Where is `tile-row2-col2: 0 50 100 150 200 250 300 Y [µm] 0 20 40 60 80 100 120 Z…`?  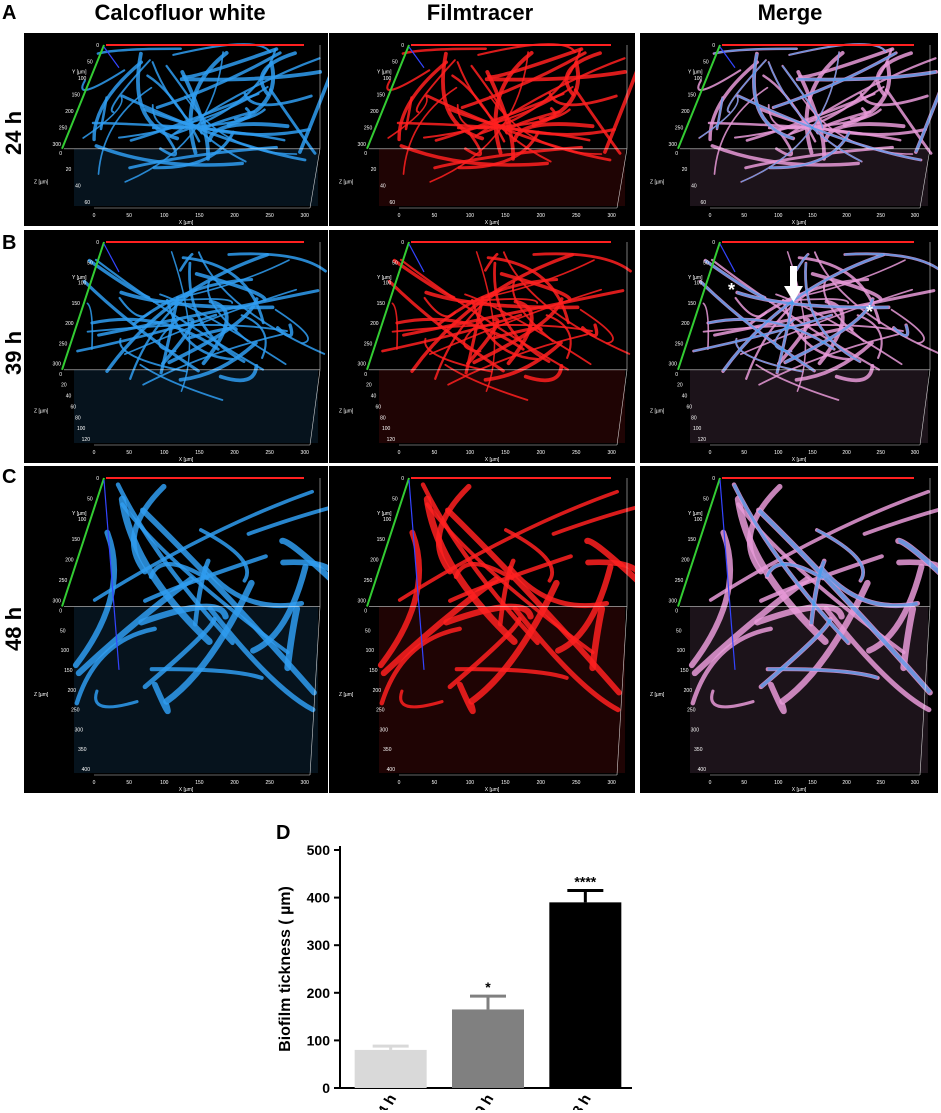
tile-row2-col2: 0 50 100 150 200 250 300 Y [µm] 0 20 40 60 80 100 120 Z… is located at coordinates (482, 346).